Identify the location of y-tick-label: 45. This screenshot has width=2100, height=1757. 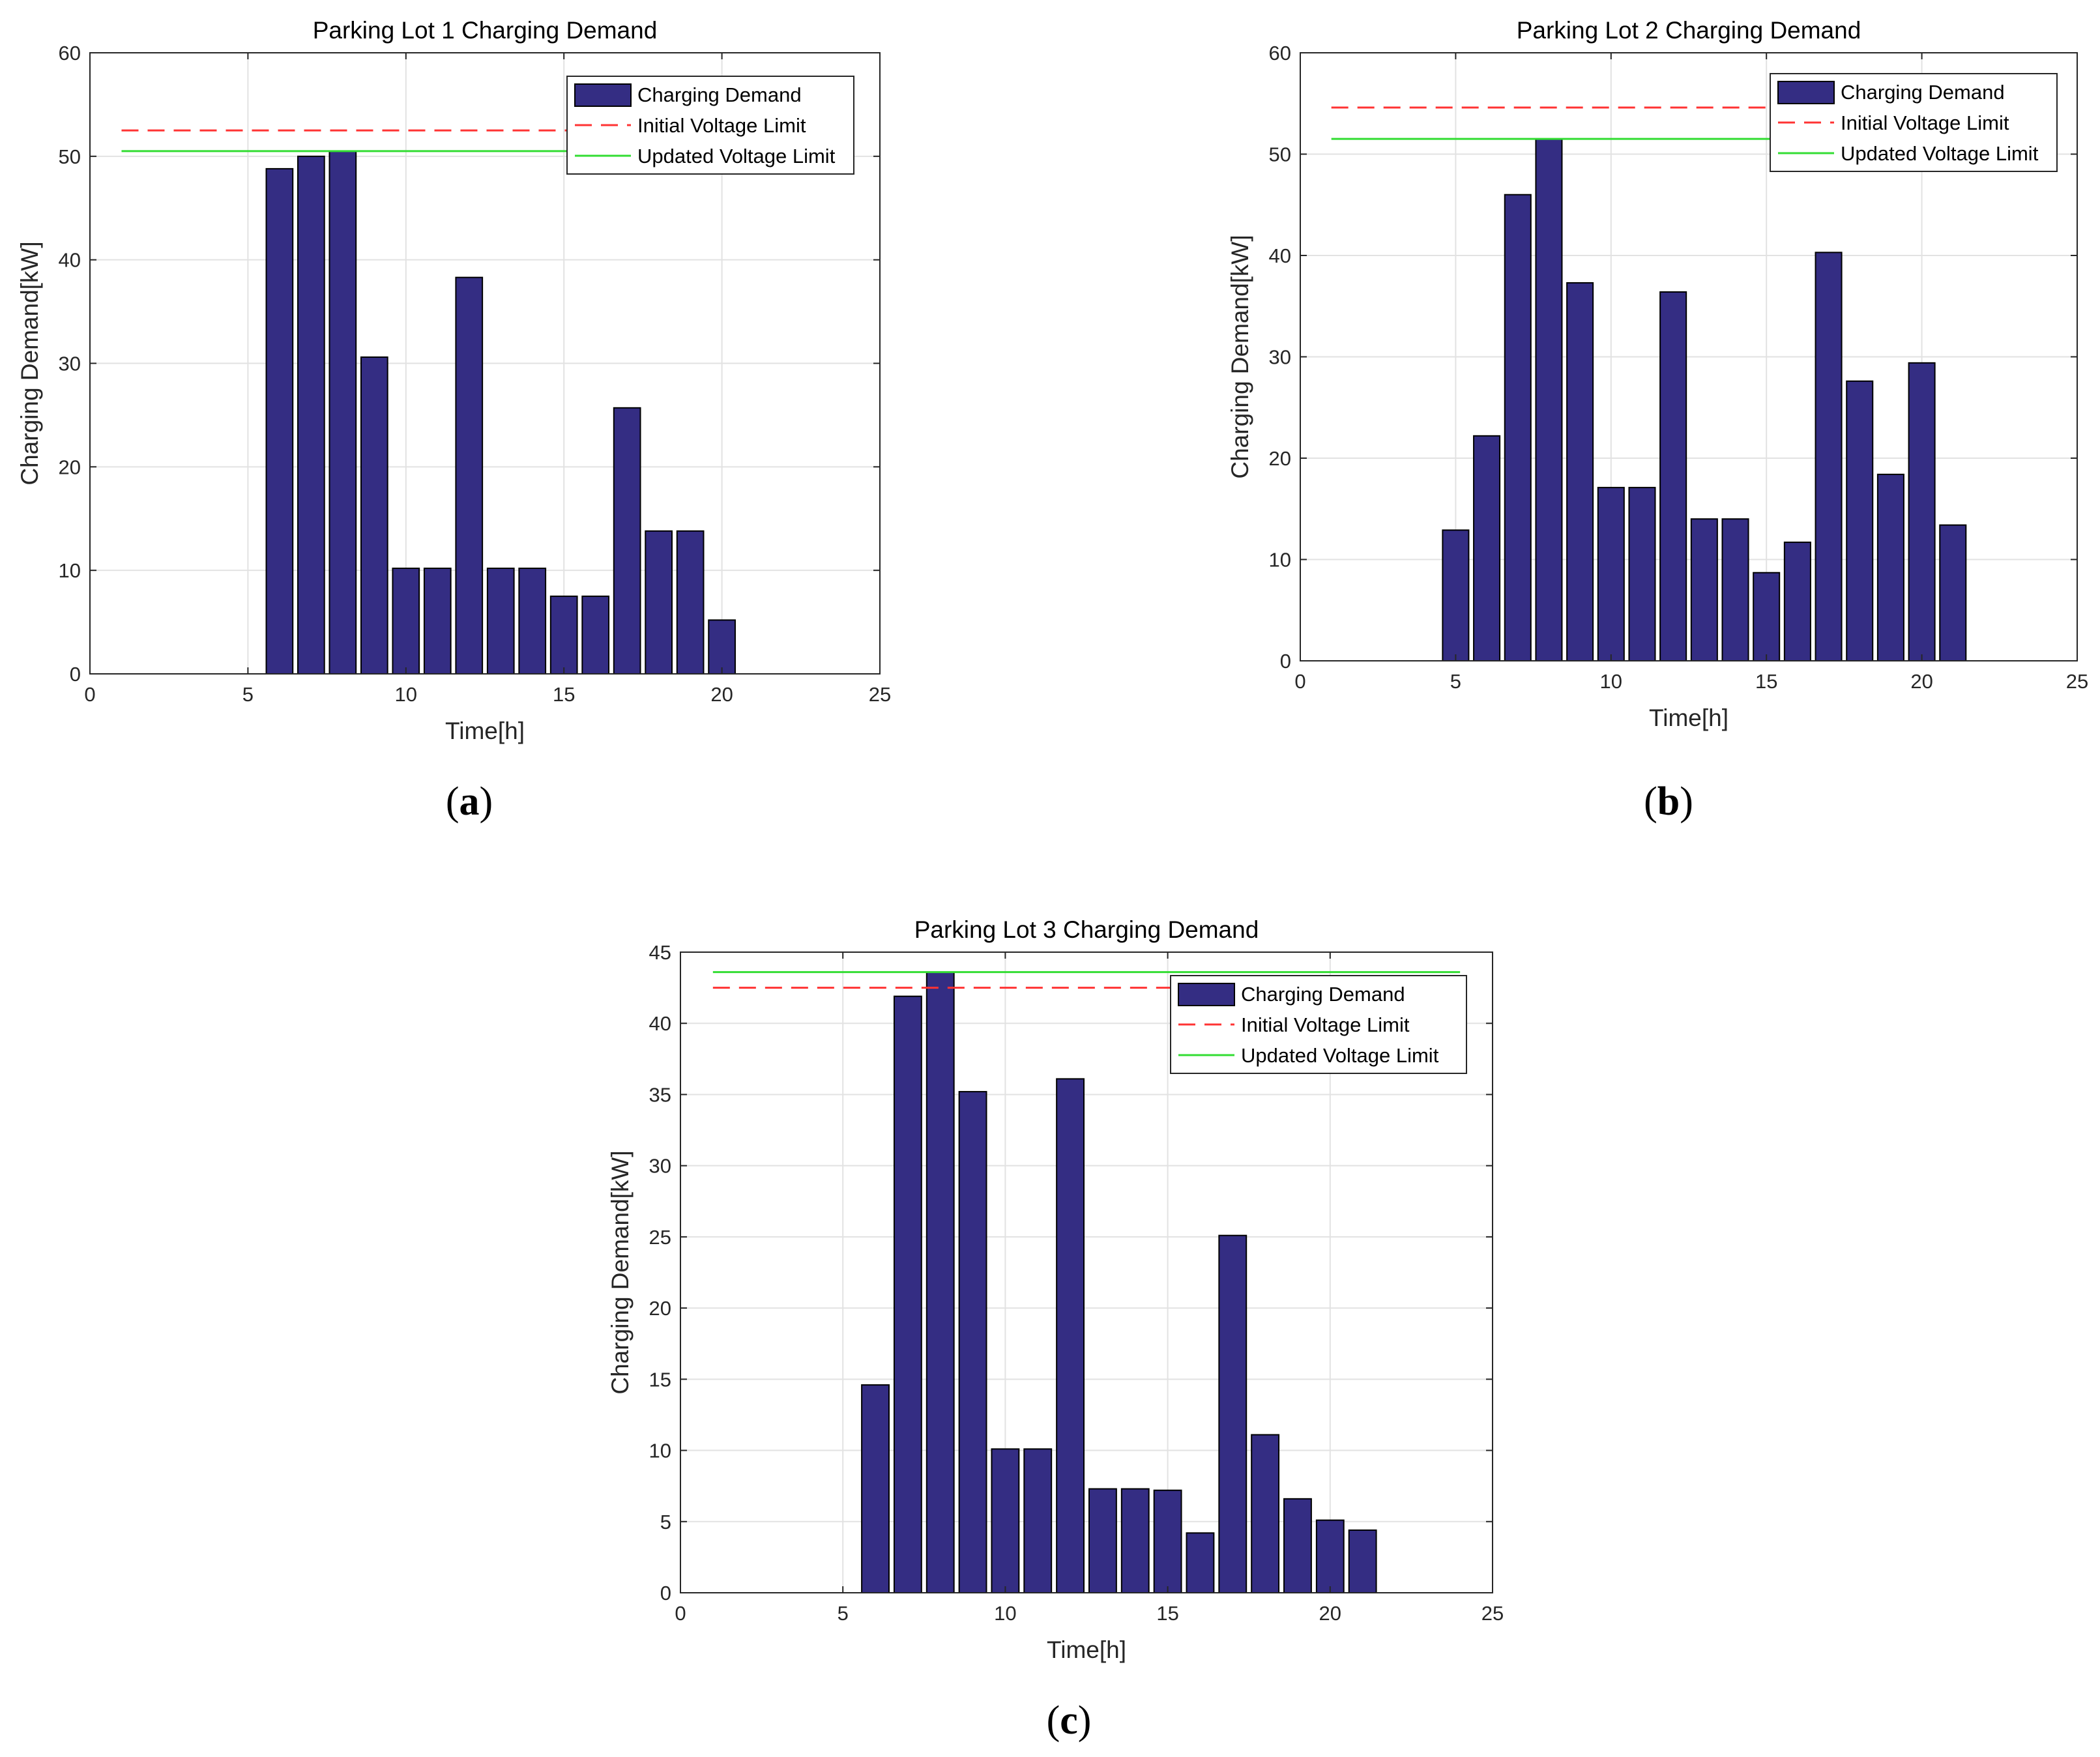
(660, 952).